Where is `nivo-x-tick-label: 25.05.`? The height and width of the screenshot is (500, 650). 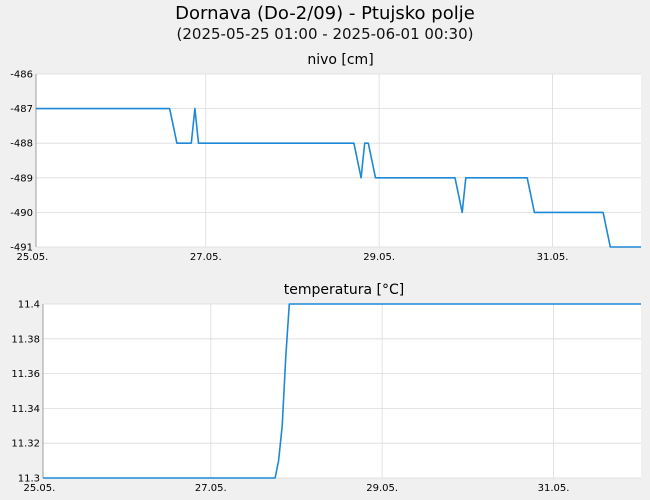
nivo-x-tick-label: 25.05. is located at coordinates (32, 257).